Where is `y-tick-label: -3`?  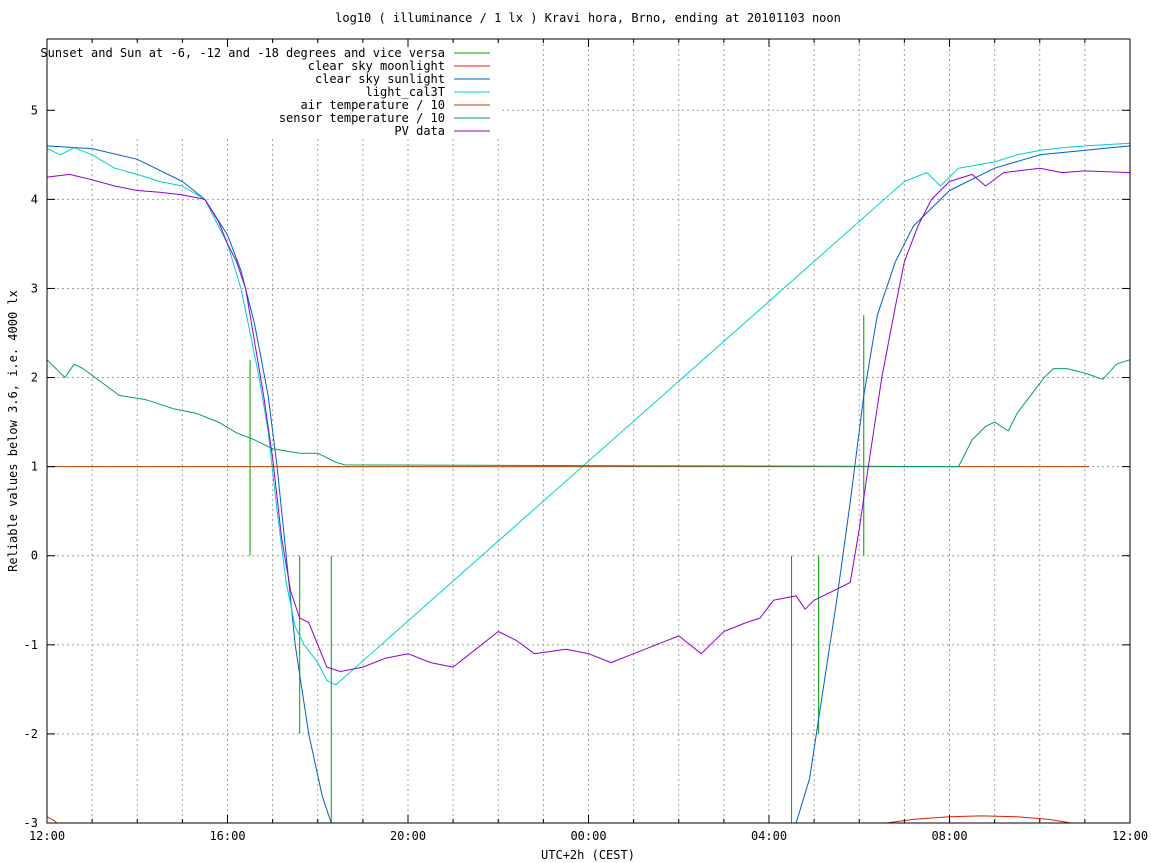 y-tick-label: -3 is located at coordinates (31, 823).